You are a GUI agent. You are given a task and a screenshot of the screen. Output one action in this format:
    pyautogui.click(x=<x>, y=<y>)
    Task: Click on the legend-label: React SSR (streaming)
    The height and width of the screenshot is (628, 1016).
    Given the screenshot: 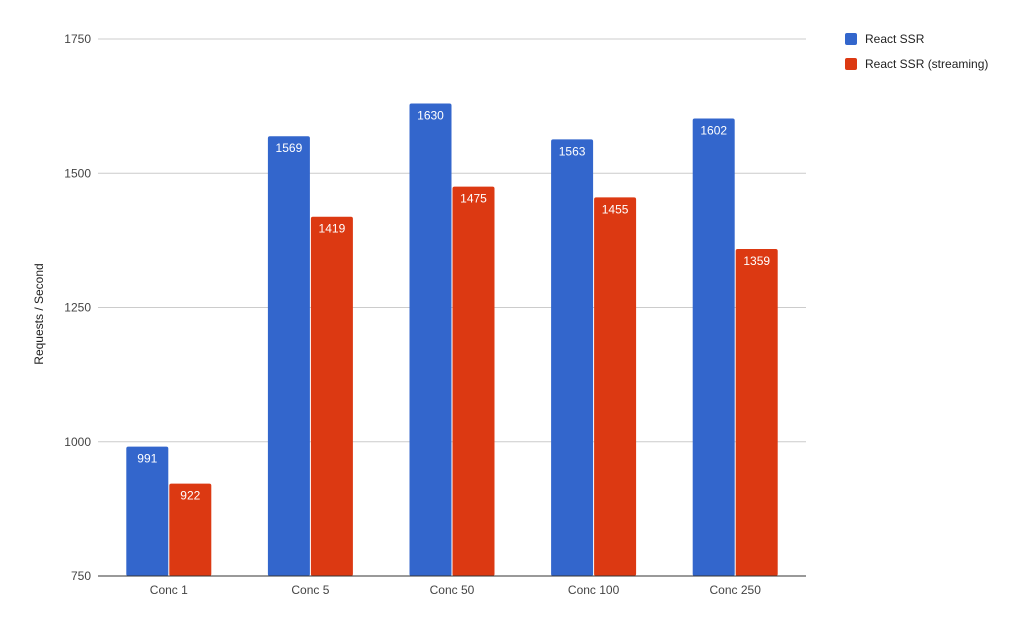 What is the action you would take?
    pyautogui.click(x=926, y=64)
    